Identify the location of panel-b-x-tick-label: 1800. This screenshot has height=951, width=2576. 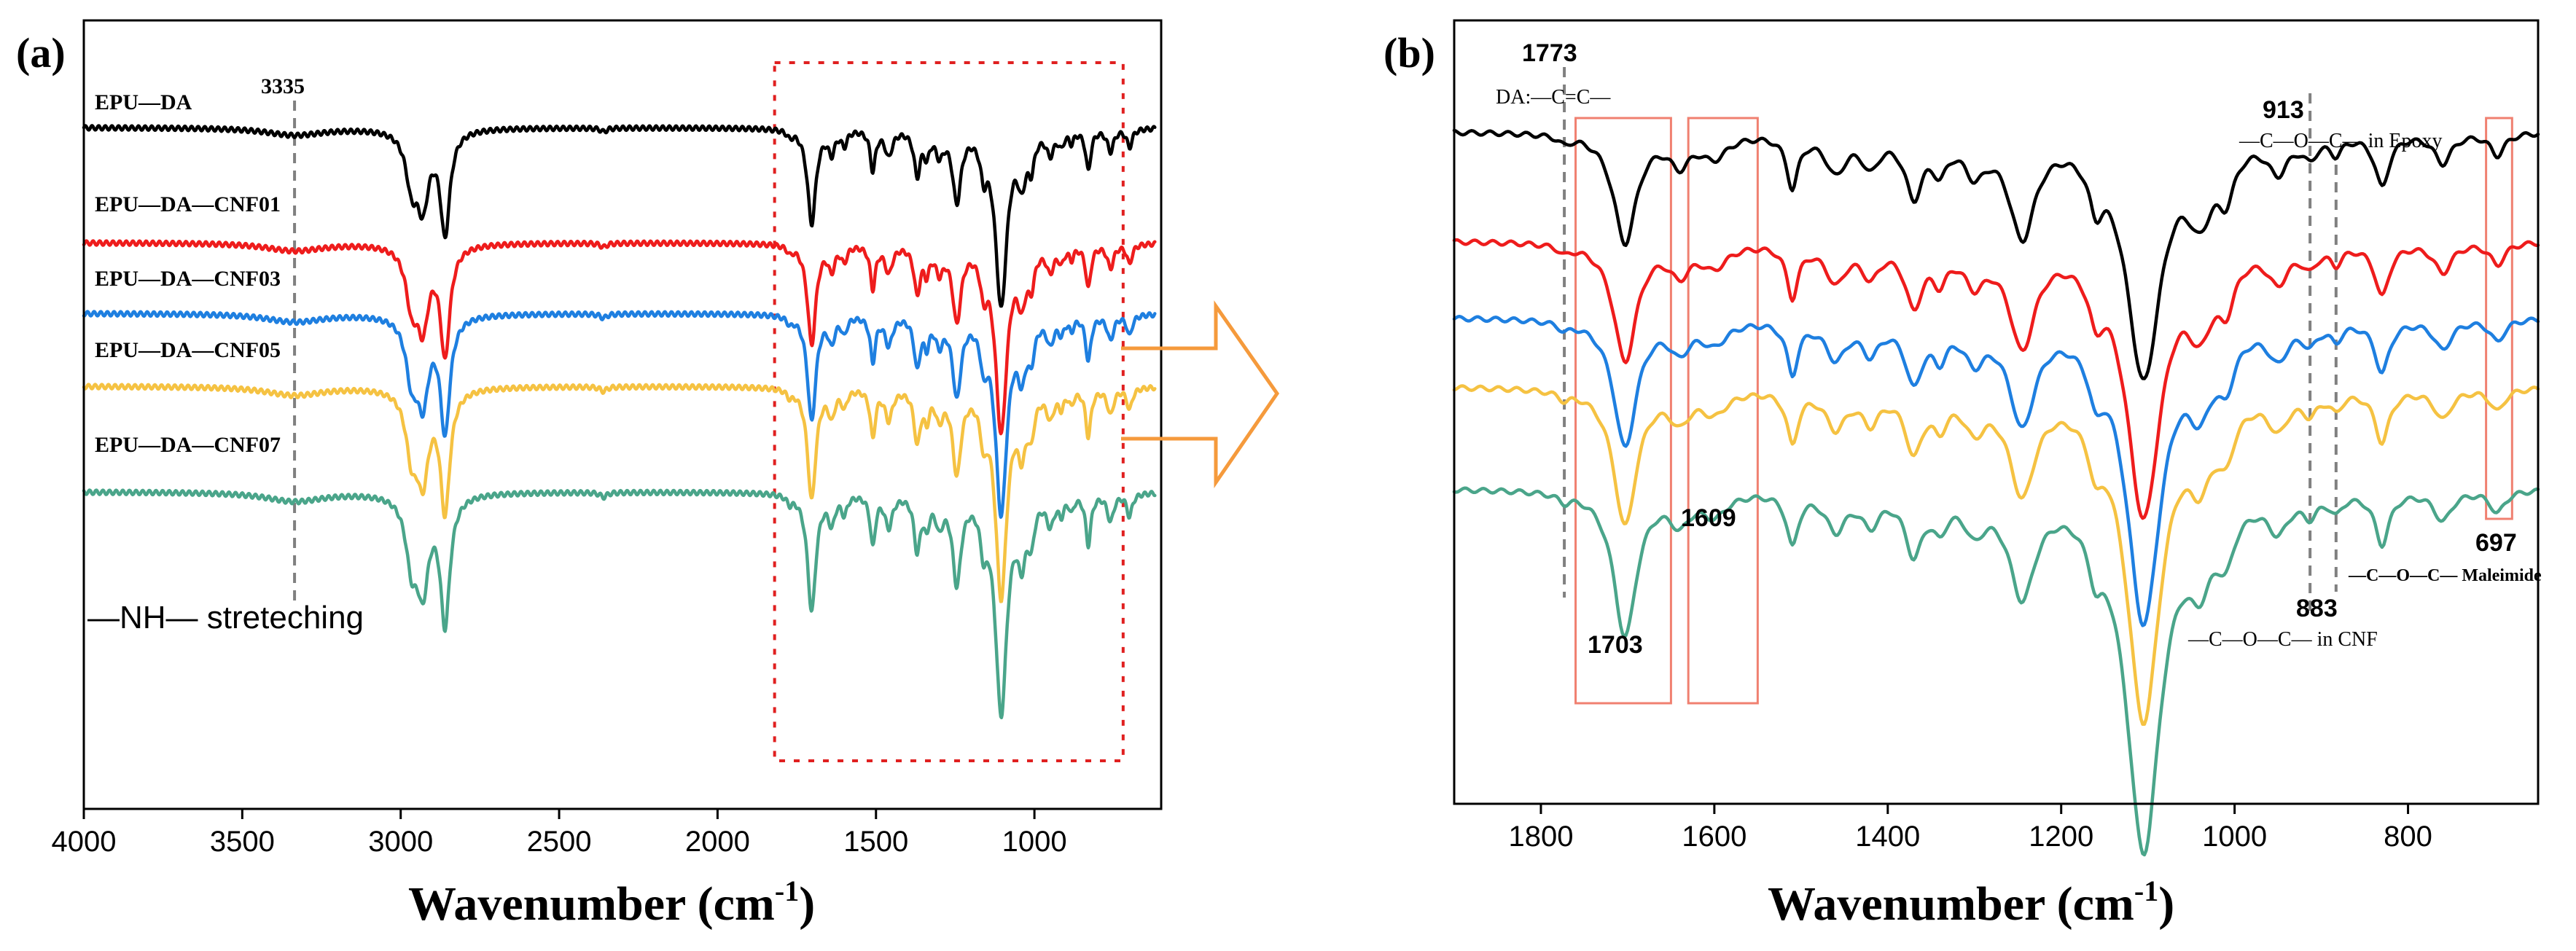
(1540, 837).